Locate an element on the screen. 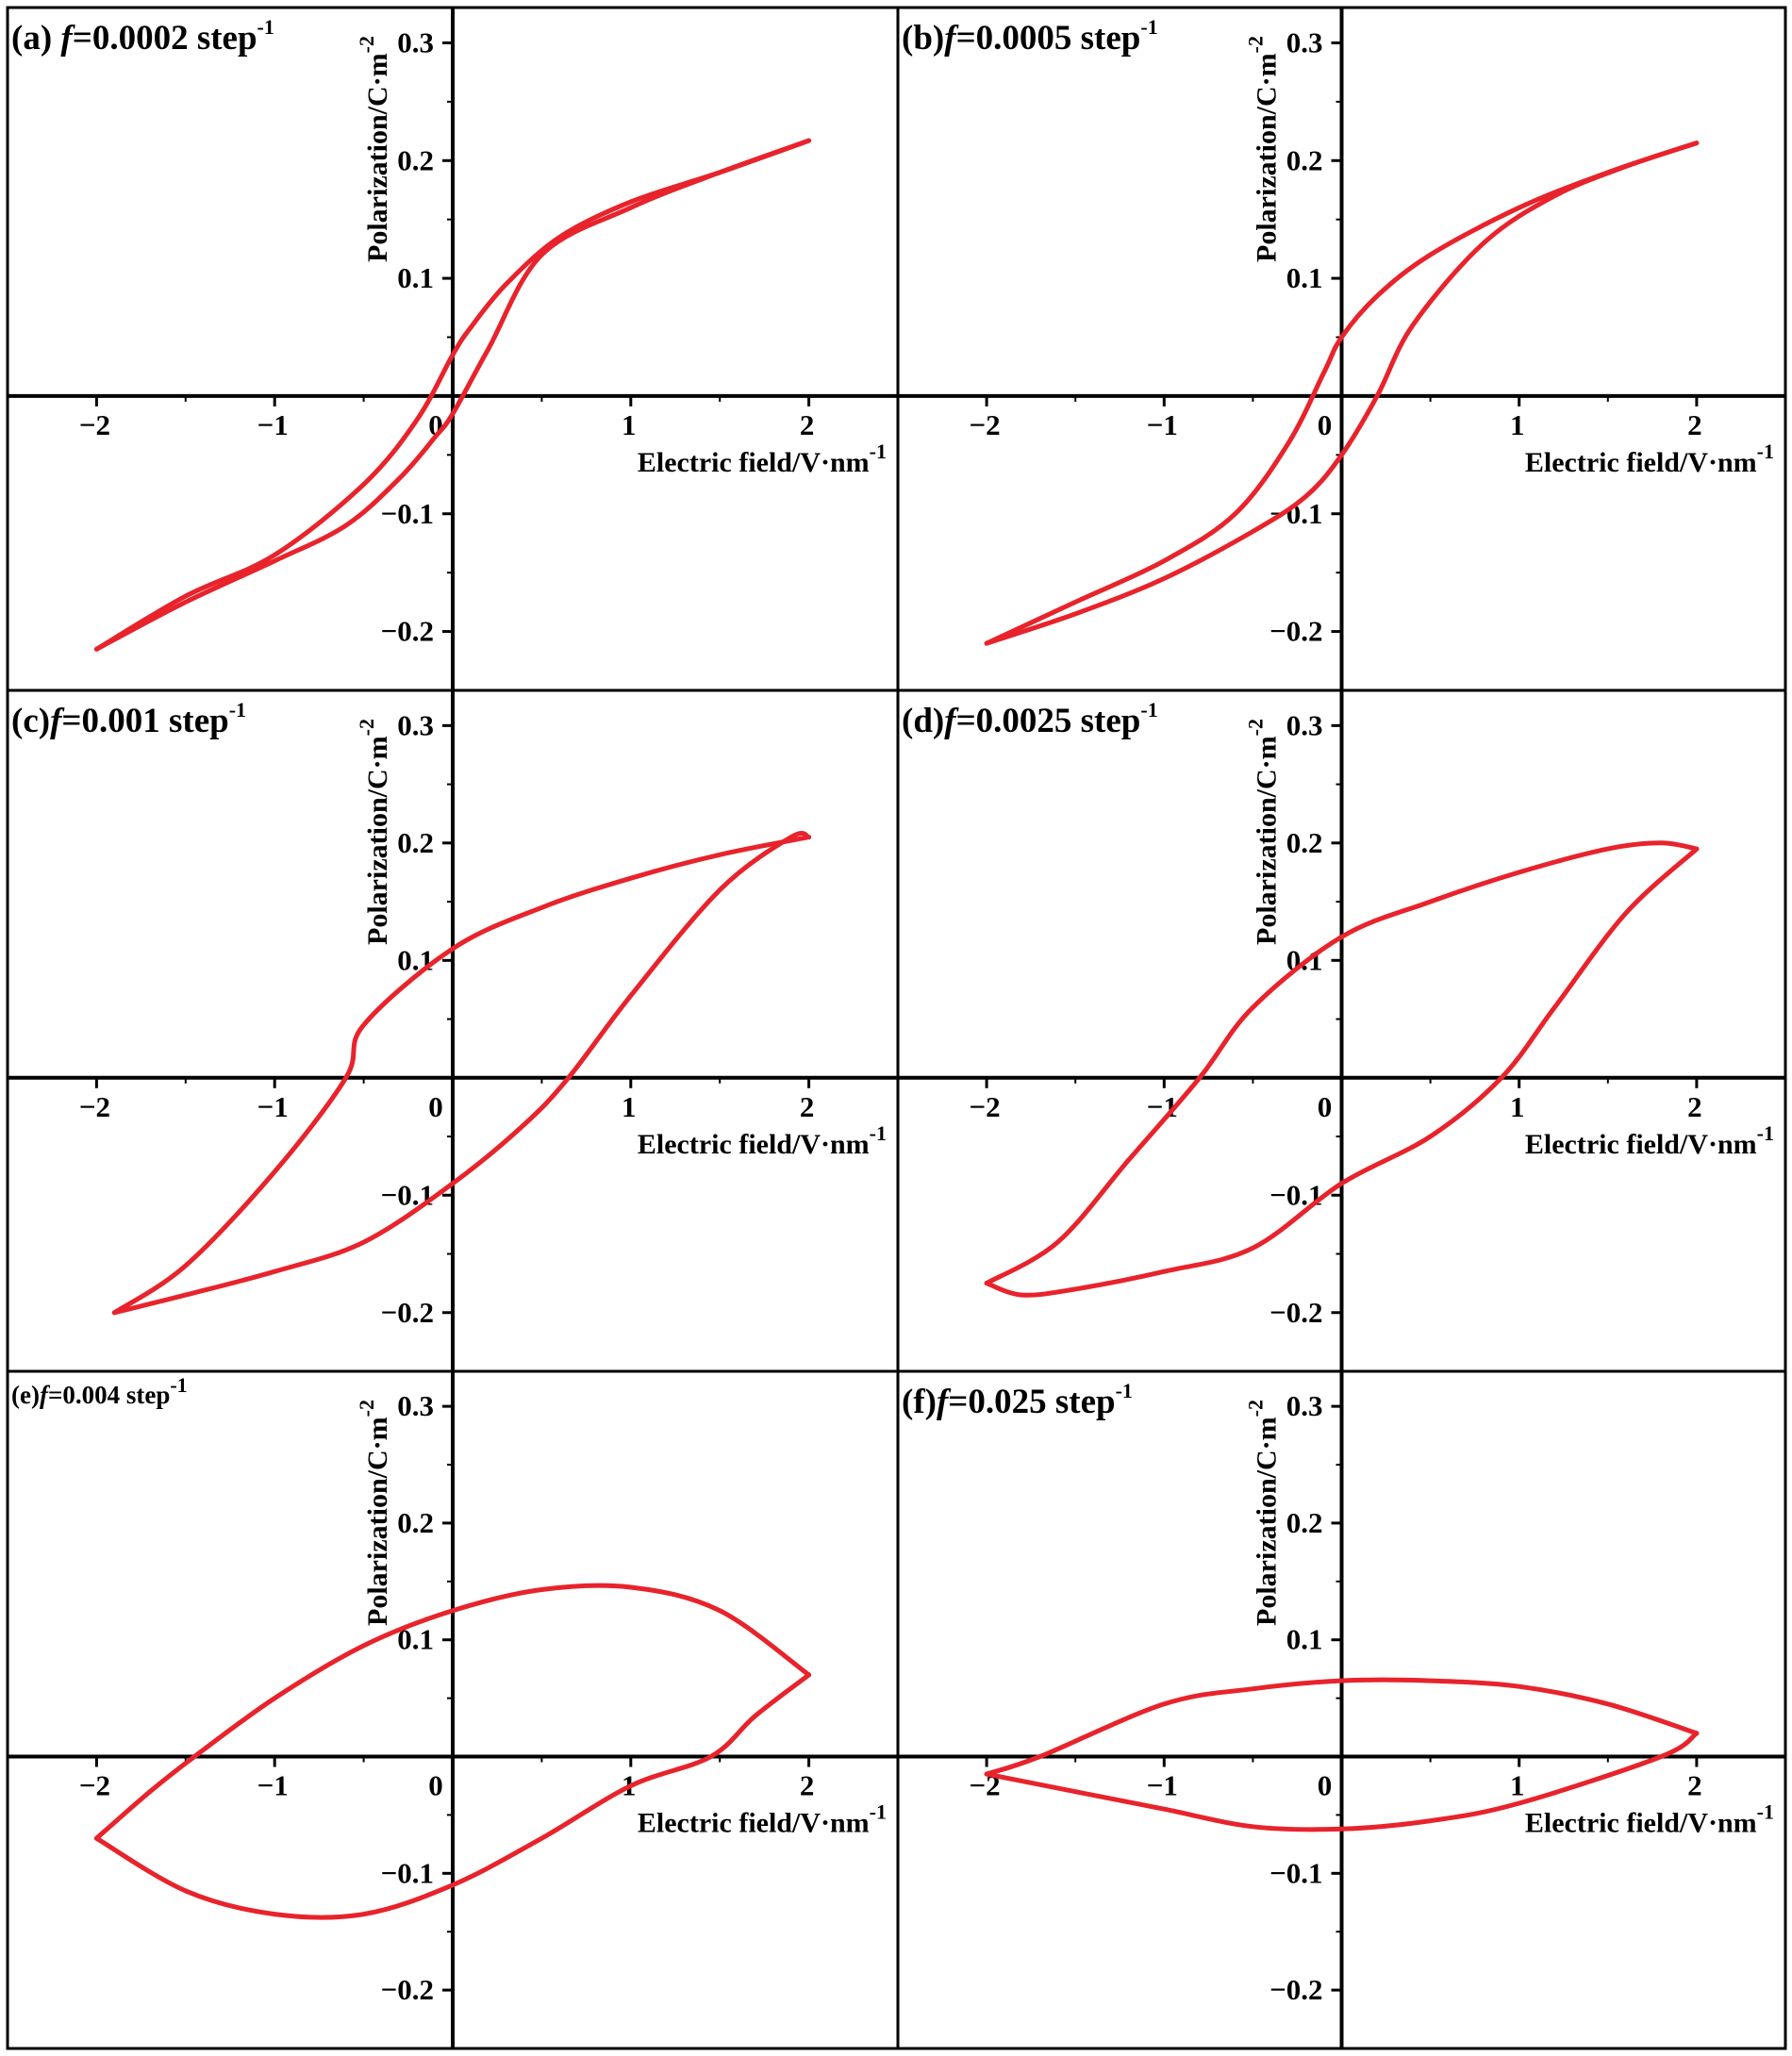  panel-title: (d)f=0.0025 step-1 is located at coordinates (1030, 719).